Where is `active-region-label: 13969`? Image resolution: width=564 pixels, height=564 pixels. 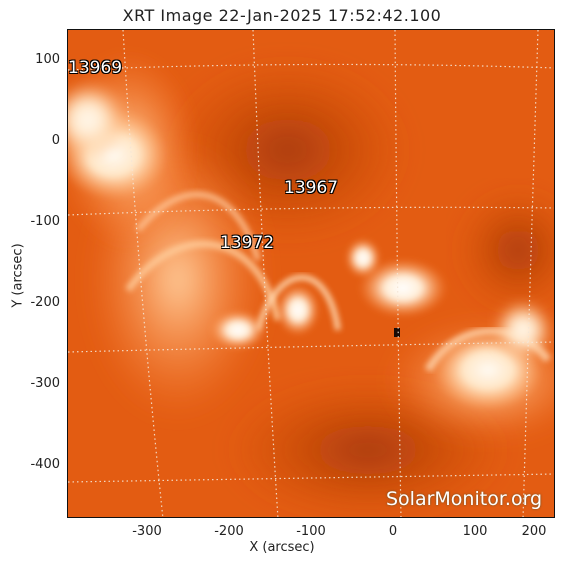
active-region-label: 13969 is located at coordinates (95, 68).